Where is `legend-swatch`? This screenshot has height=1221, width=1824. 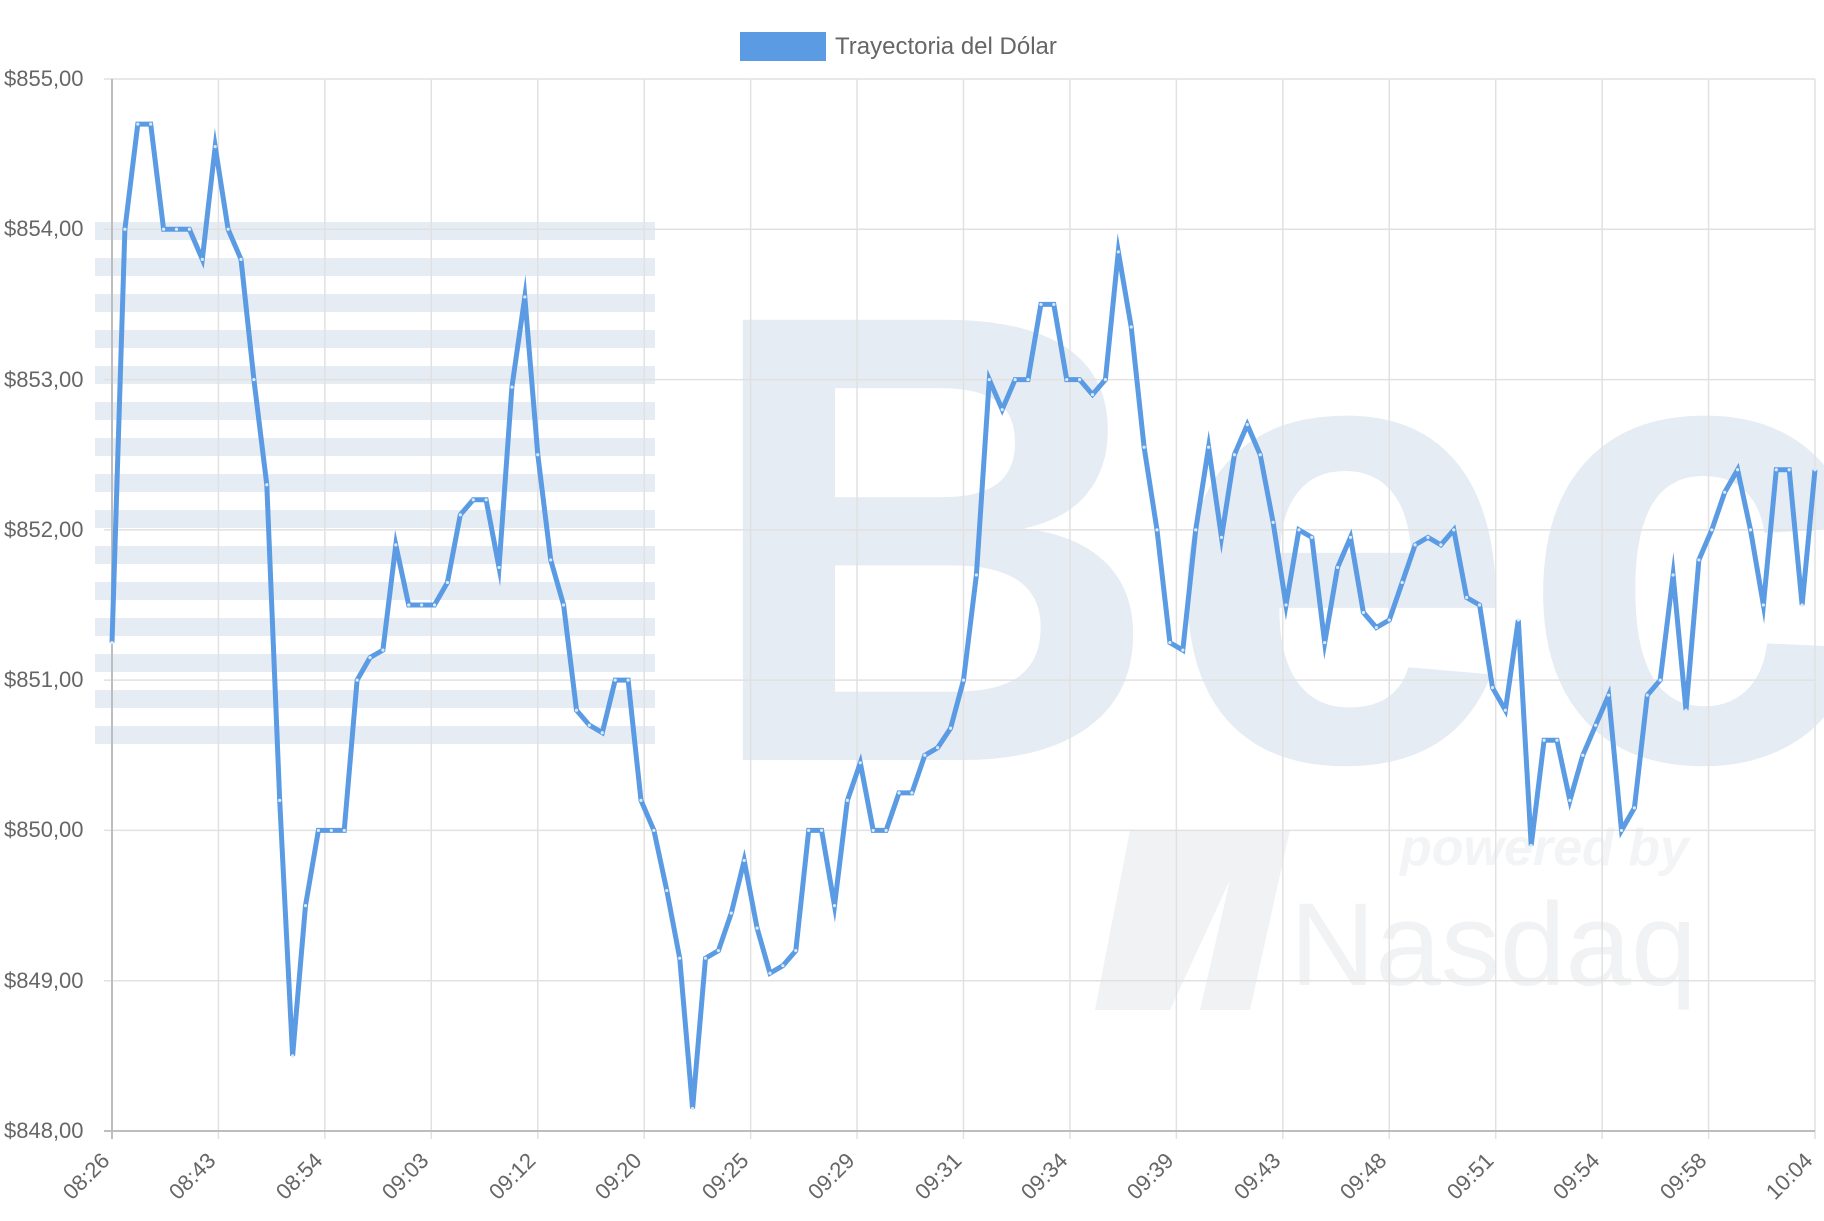 legend-swatch is located at coordinates (783, 46).